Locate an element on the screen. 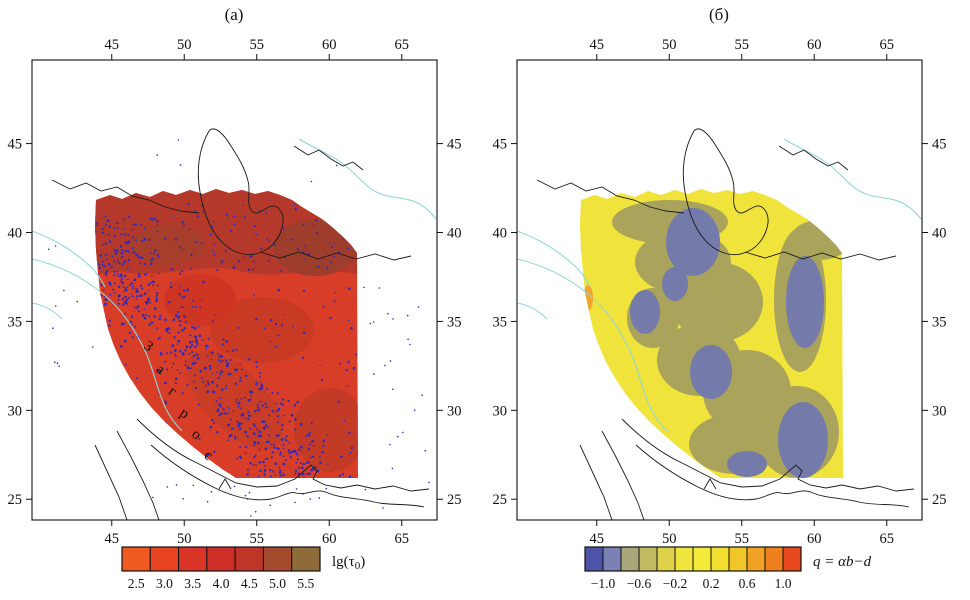  lon-tick-label-top: 50 is located at coordinates (669, 45).